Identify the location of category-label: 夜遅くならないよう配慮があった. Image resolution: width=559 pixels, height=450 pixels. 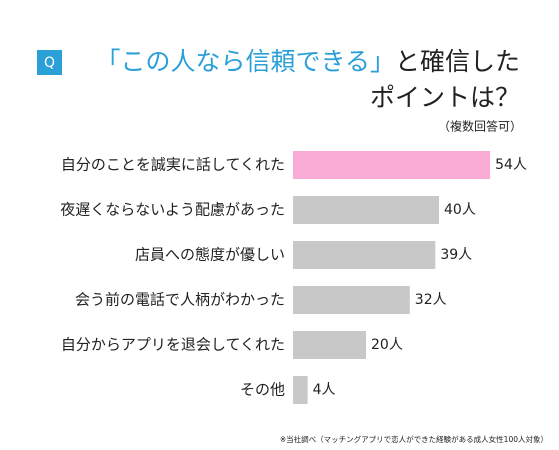
(172, 210).